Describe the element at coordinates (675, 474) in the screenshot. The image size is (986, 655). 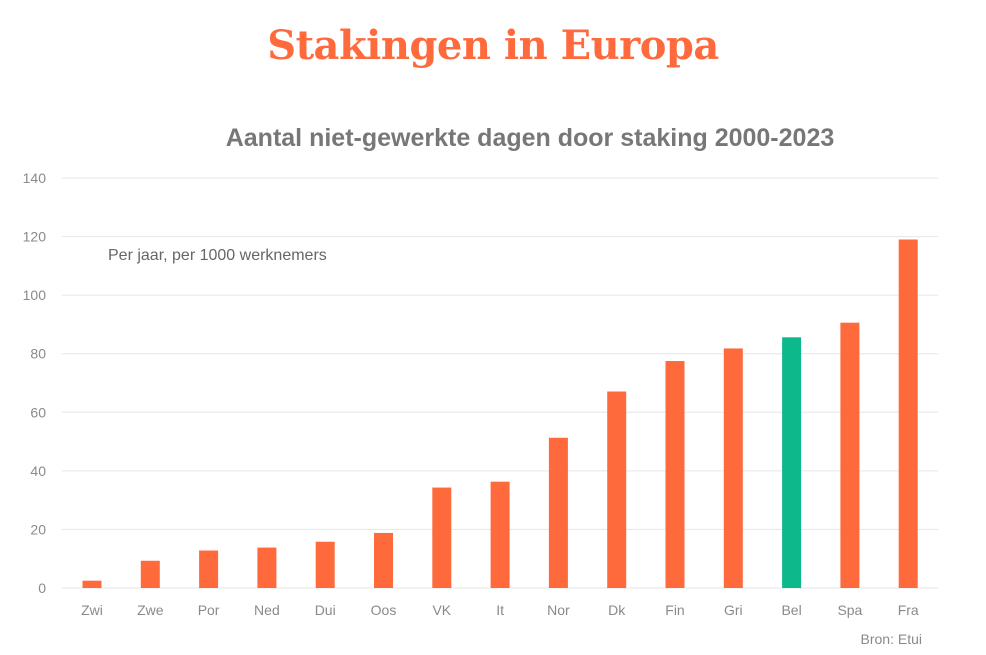
I see `bar-fin` at that location.